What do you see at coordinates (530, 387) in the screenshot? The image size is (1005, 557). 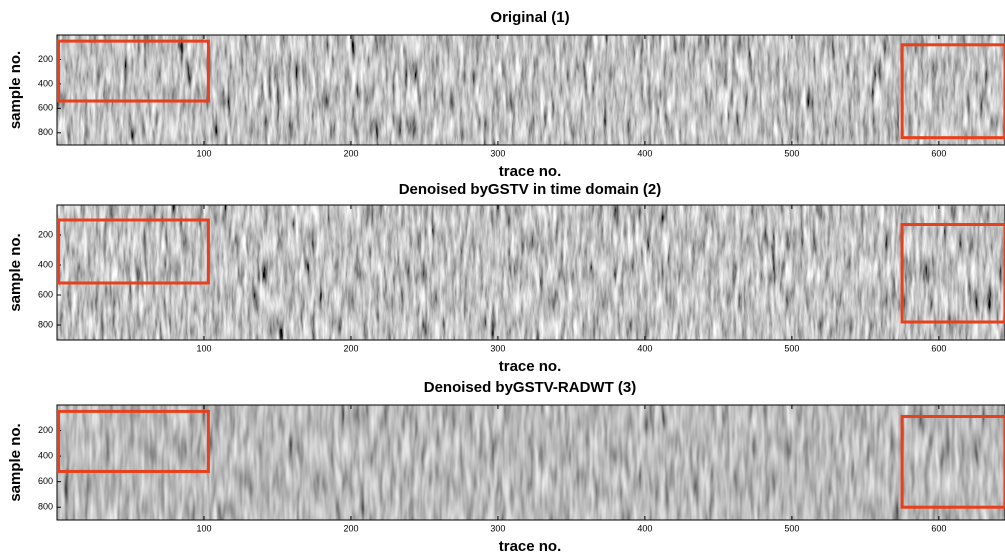 I see `panel-title: Denoised byGSTV-RADWT (3)` at bounding box center [530, 387].